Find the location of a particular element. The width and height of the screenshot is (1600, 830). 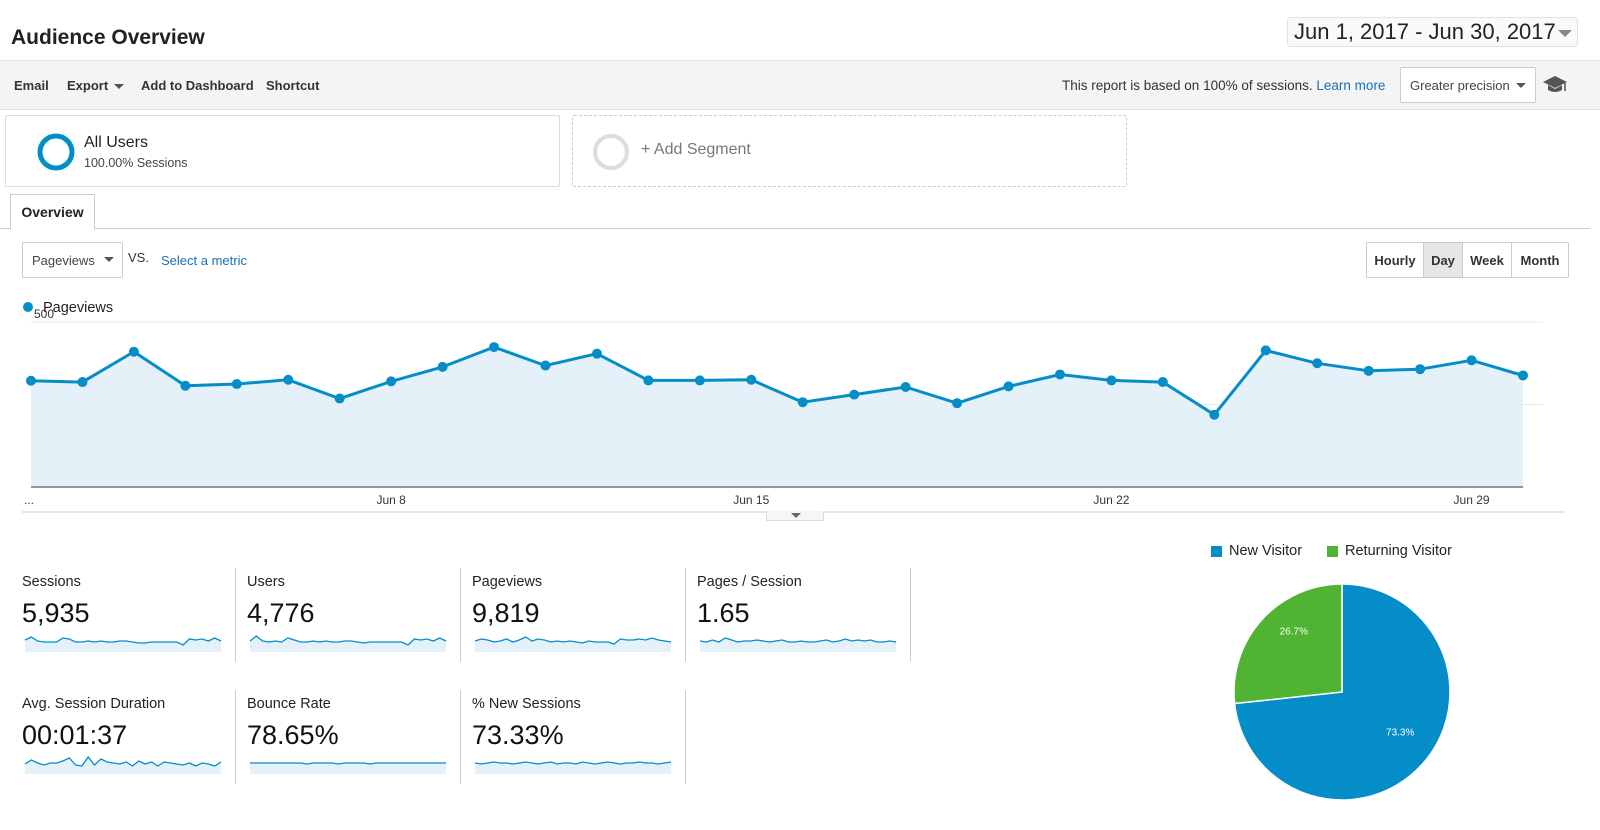

tab-divider is located at coordinates (795, 228).